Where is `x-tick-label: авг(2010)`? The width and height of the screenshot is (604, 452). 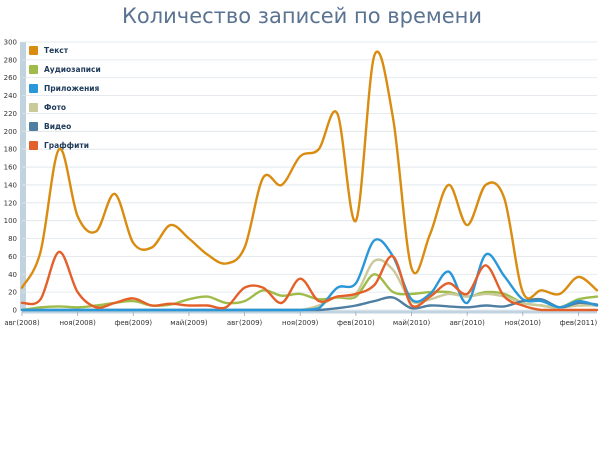 x-tick-label: авг(2010) is located at coordinates (467, 323).